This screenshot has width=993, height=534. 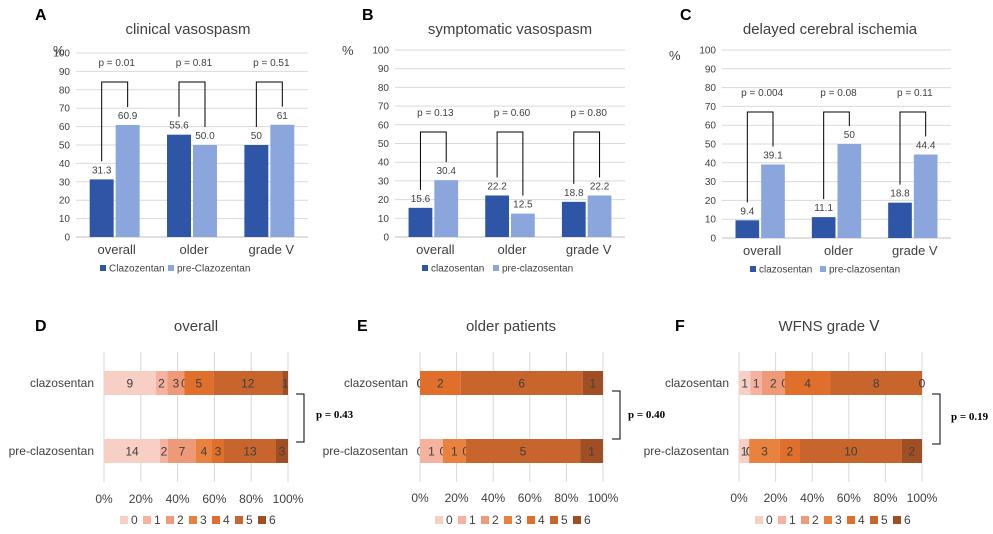 What do you see at coordinates (446, 171) in the screenshot?
I see `data-label: 30.4` at bounding box center [446, 171].